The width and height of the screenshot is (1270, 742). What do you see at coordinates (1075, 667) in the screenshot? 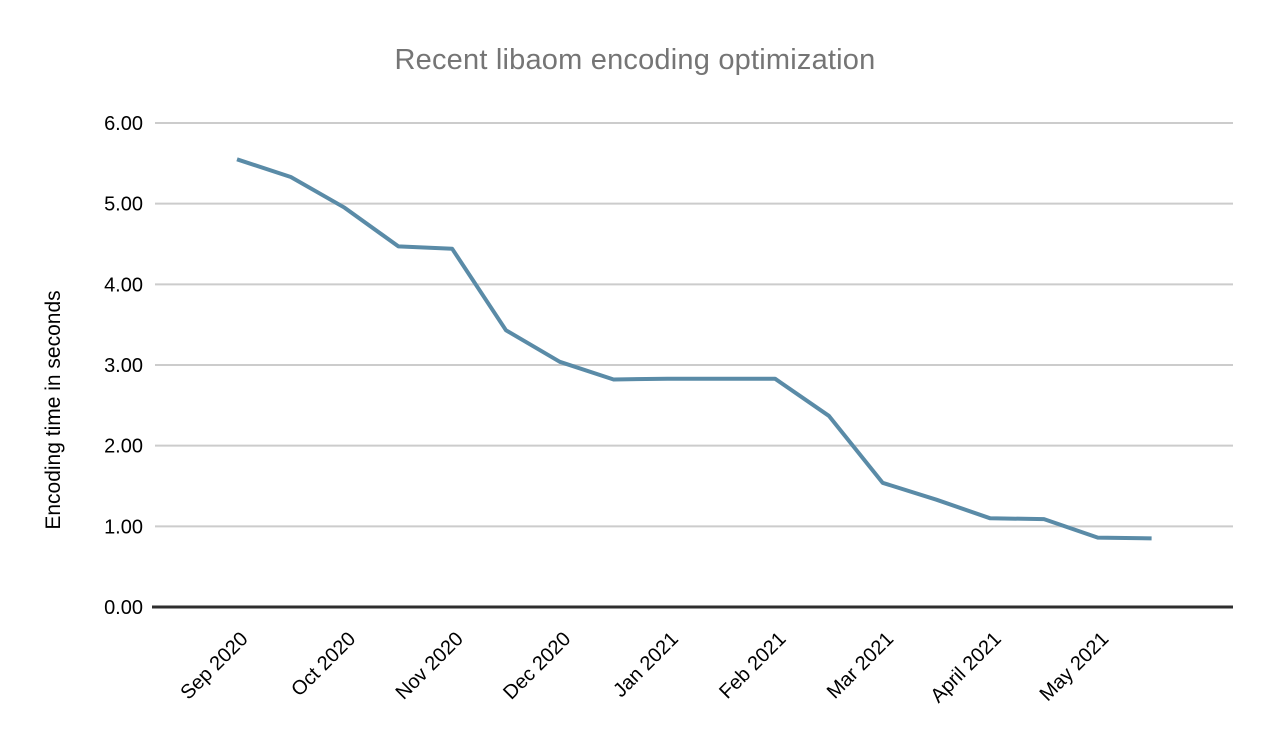
I see `x-axis-tick-label: May 2021` at bounding box center [1075, 667].